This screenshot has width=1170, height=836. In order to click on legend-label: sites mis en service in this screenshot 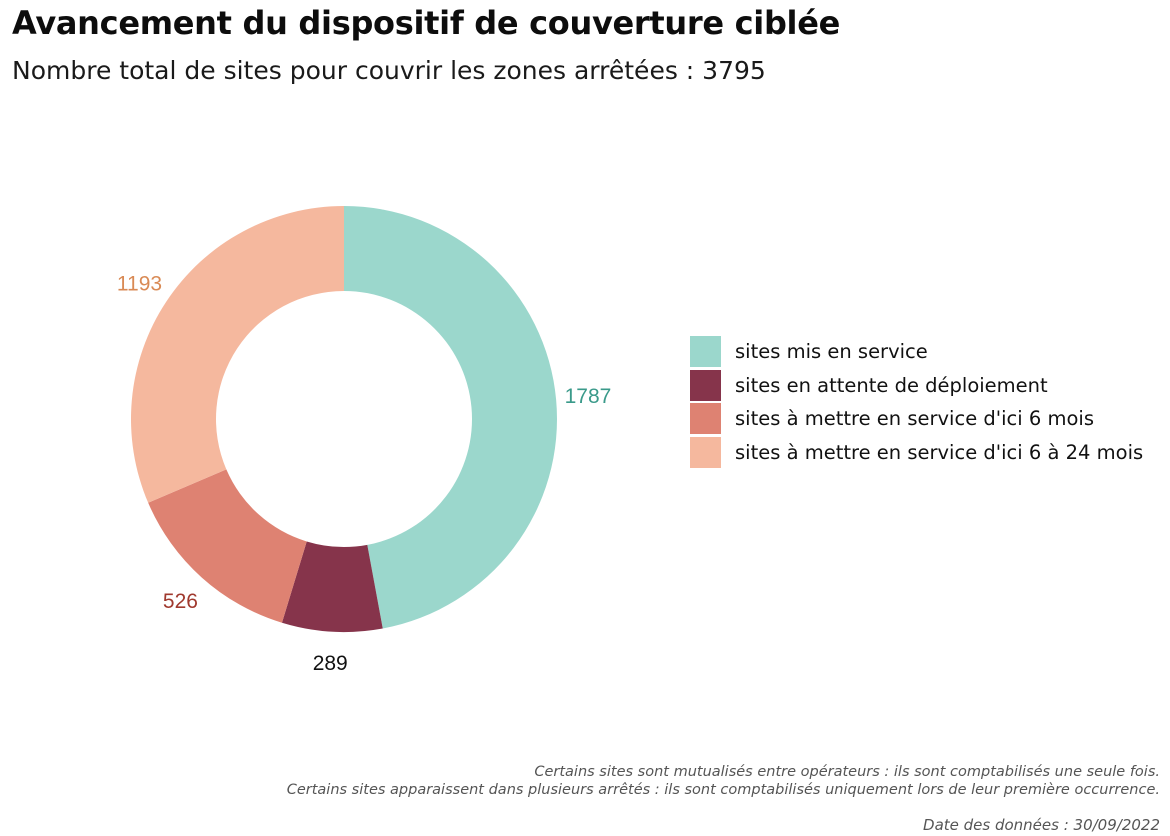, I will do `click(831, 352)`.